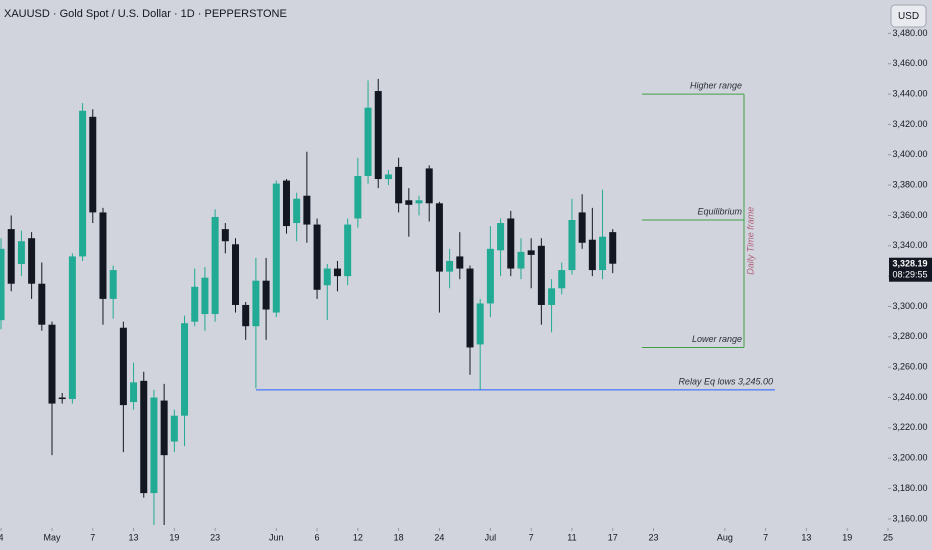  Describe the element at coordinates (725, 537) in the screenshot. I see `x-tick-label: Aug` at that location.